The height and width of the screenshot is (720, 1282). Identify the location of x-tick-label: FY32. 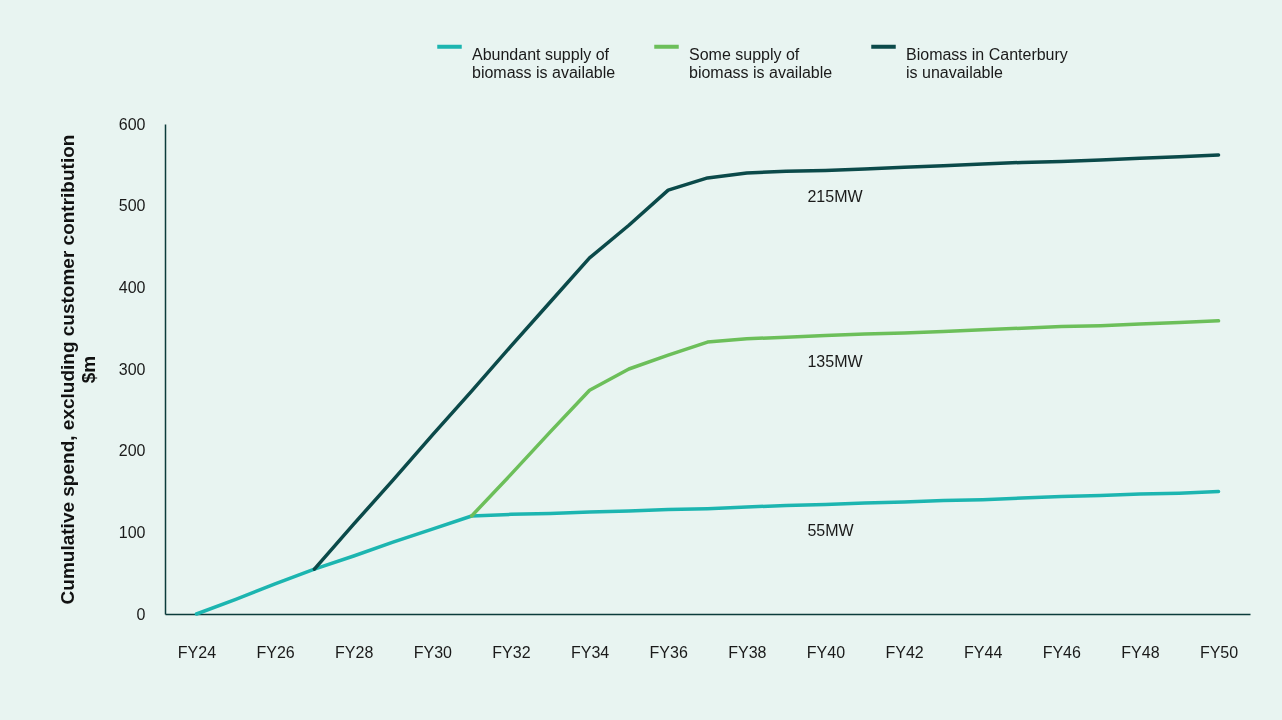
(511, 652).